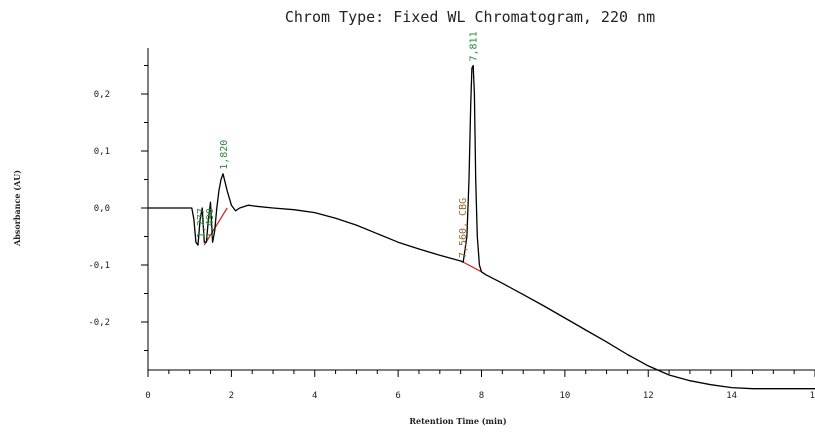 The height and width of the screenshot is (433, 815). What do you see at coordinates (342, 240) in the screenshot?
I see `baselines-layer` at bounding box center [342, 240].